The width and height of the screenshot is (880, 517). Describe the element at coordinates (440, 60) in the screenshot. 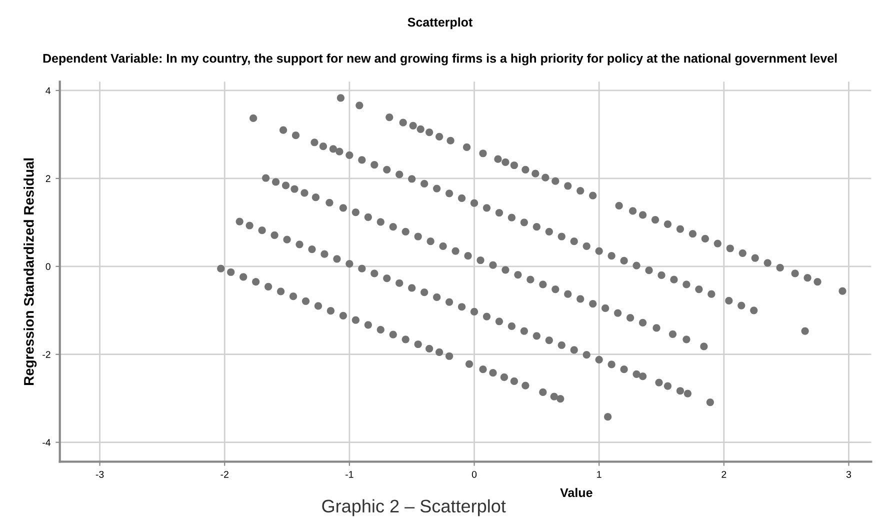

I see `chart-subtitle: Dependent Variable: In my country, the support for new and growing firms is a high priority for policy at the national government level` at that location.